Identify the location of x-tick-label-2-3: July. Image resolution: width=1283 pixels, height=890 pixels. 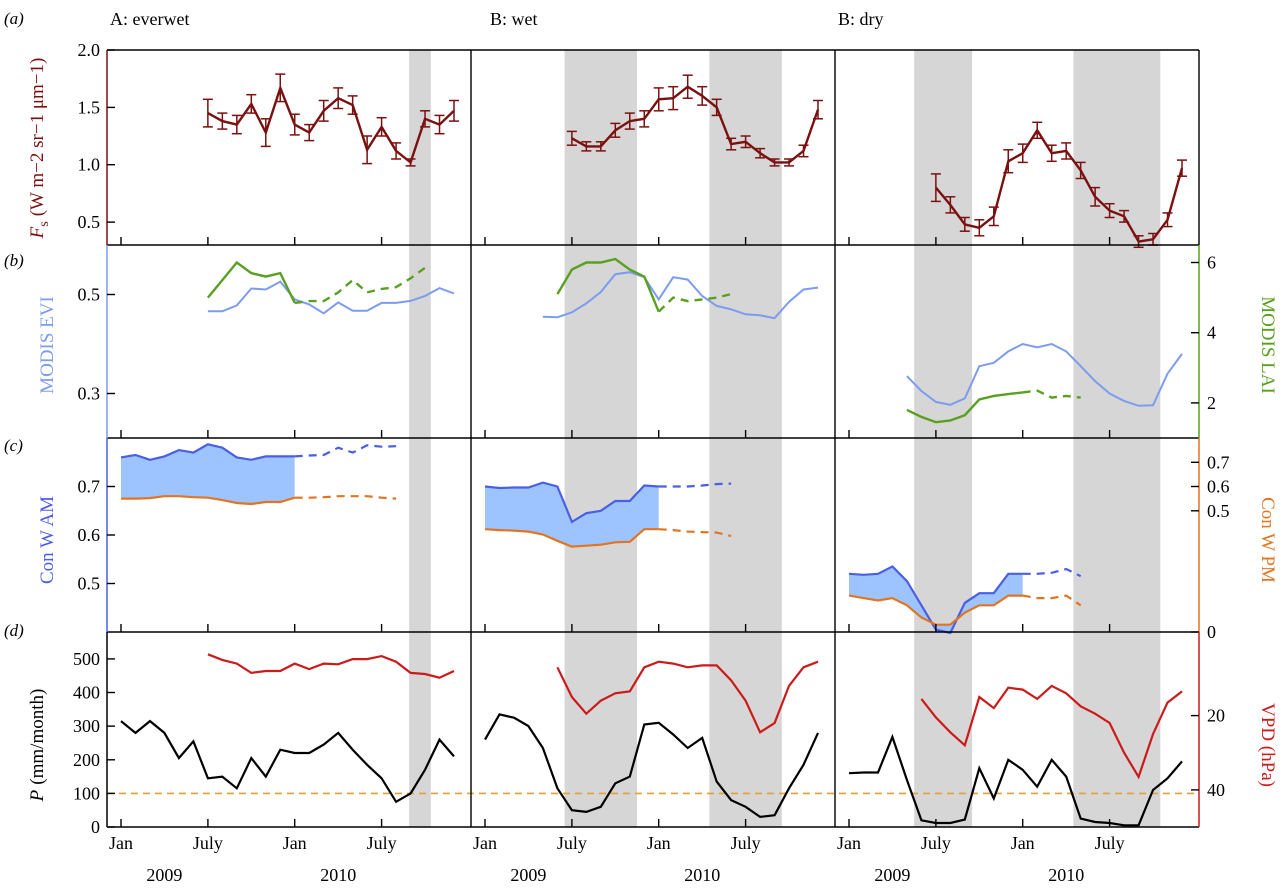
(1110, 843).